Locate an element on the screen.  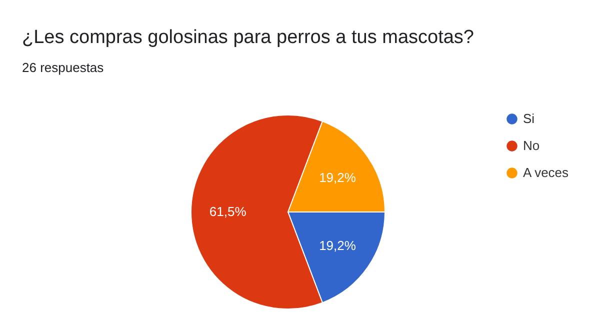
legend-label: Si is located at coordinates (529, 118).